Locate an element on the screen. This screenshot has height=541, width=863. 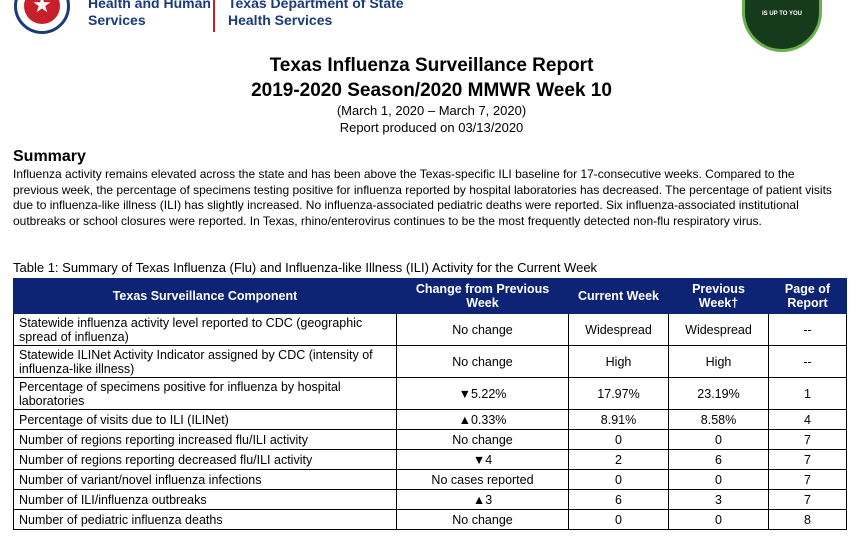
seal-inner: ★ is located at coordinates (42, 12).